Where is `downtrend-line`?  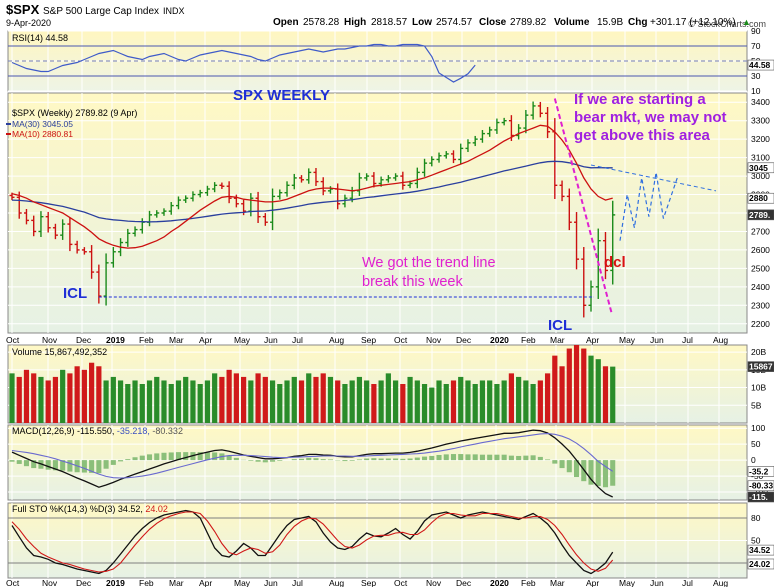 downtrend-line is located at coordinates (583, 206).